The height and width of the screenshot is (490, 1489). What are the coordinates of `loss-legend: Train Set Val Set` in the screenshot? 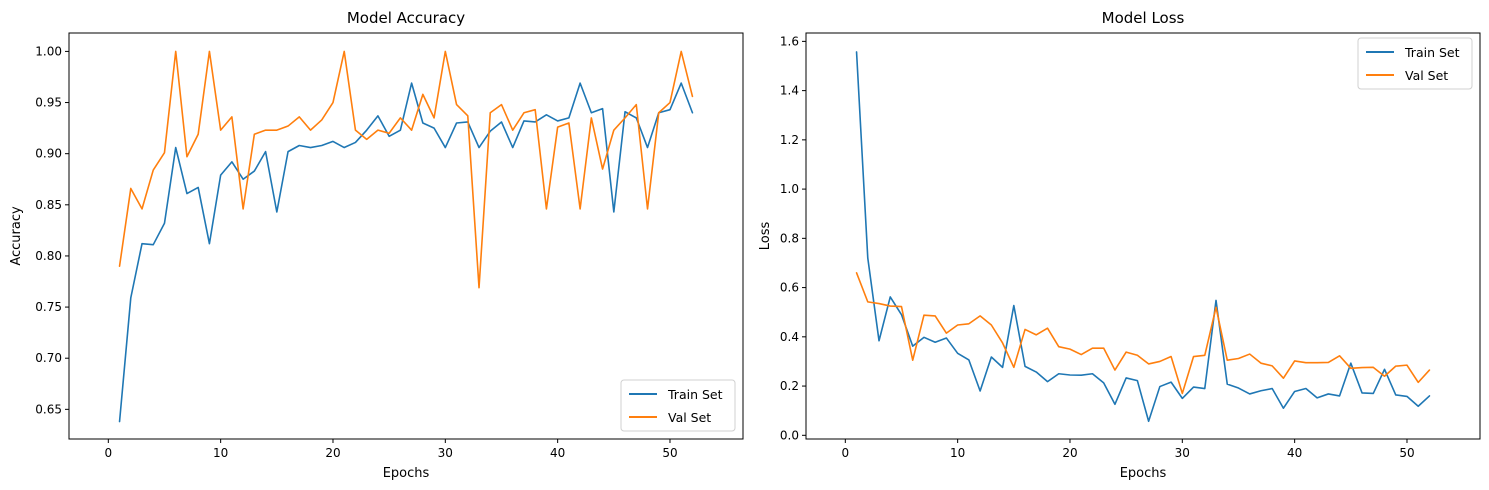 It's located at (1415, 63).